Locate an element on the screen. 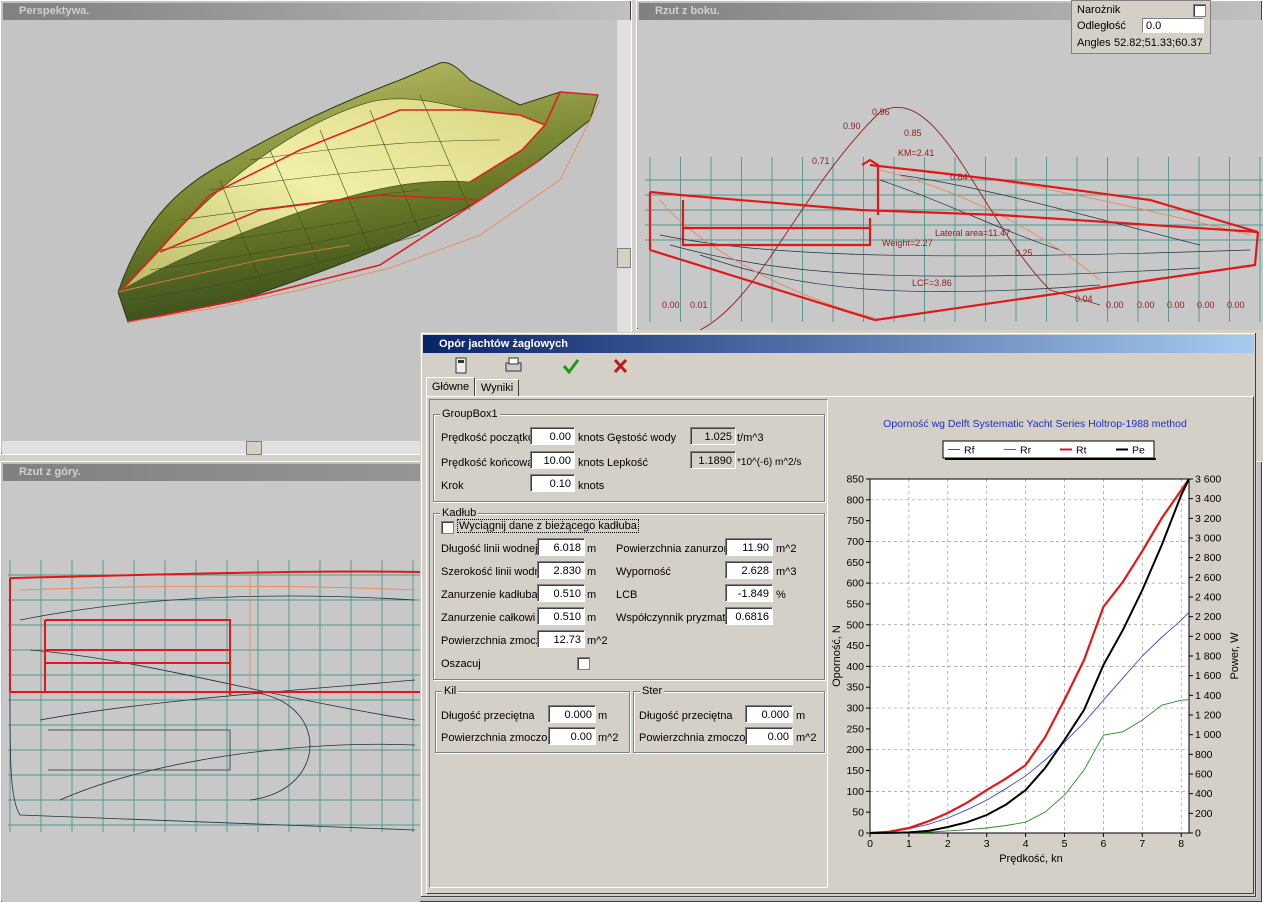 Image resolution: width=1263 pixels, height=902 pixels. legend-label: Rt is located at coordinates (1081, 451).